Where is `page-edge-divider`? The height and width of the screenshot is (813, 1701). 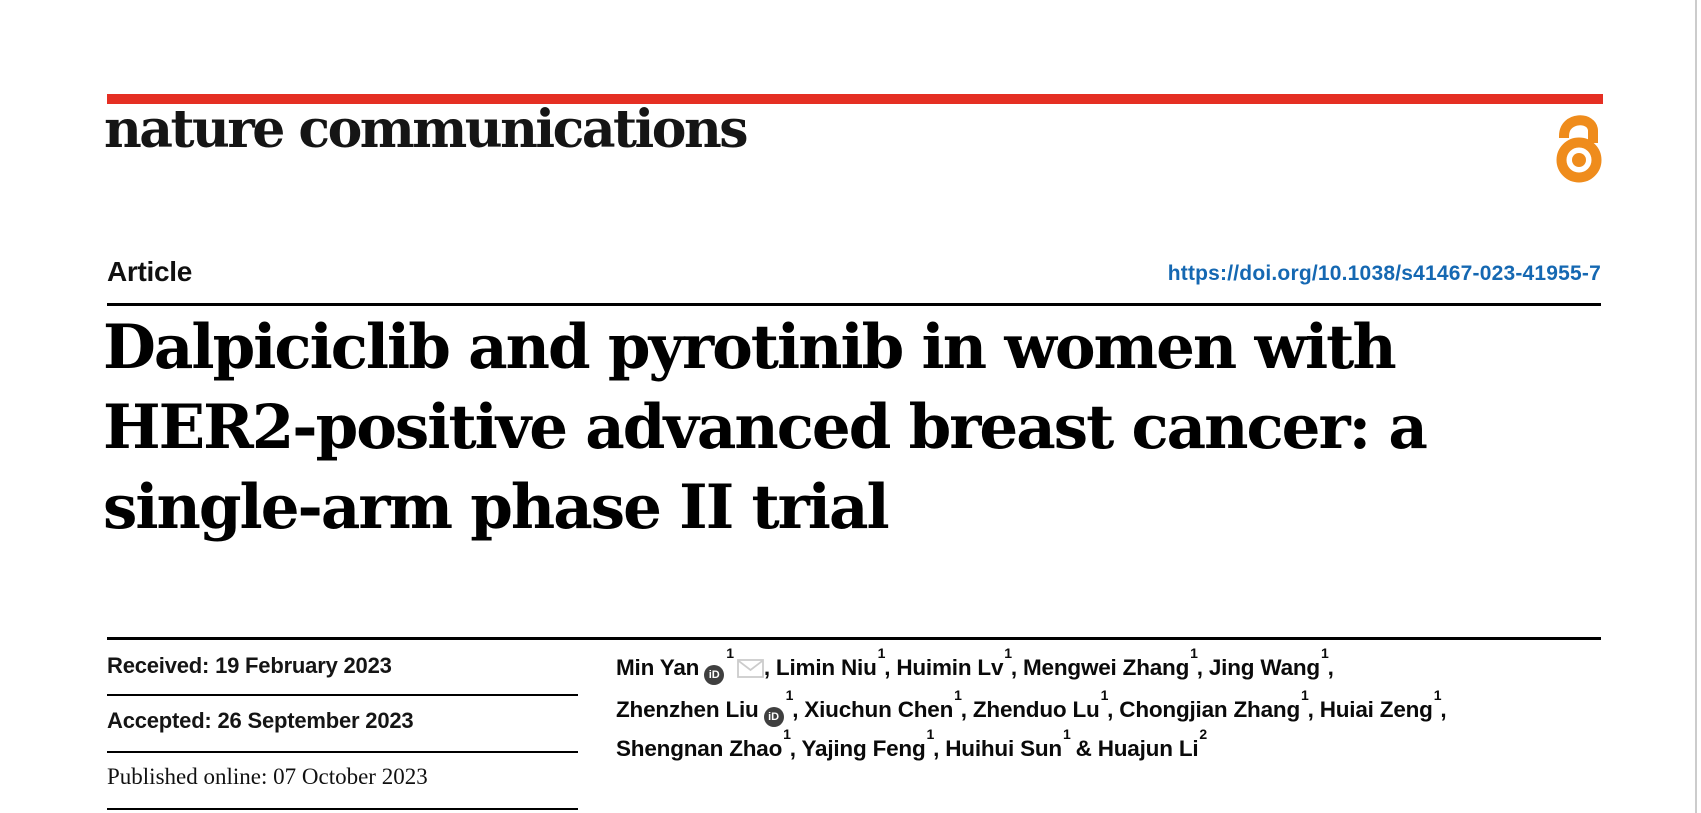 page-edge-divider is located at coordinates (1696, 406).